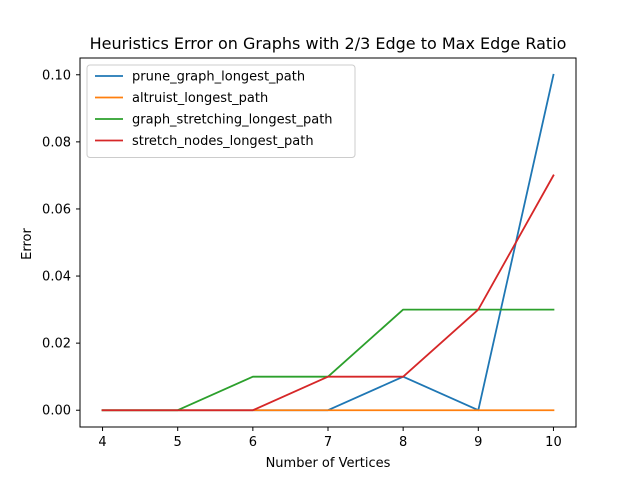  I want to click on x-tick-label: 9, so click(478, 442).